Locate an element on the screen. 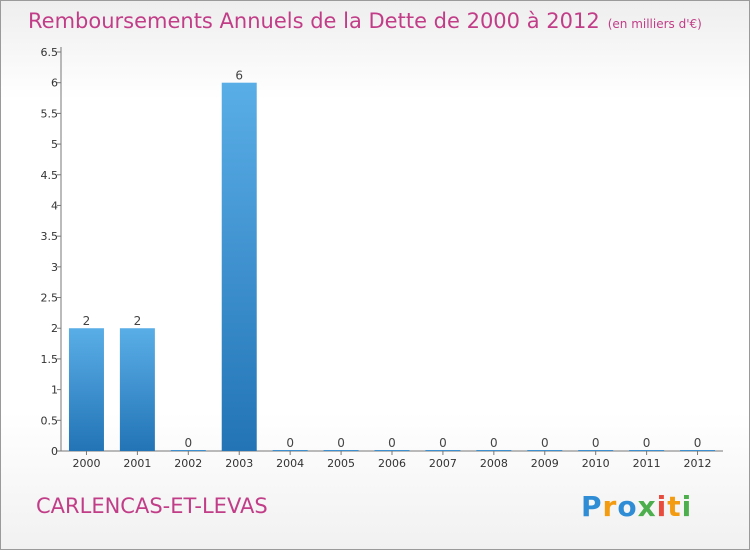 This screenshot has width=750, height=551. logo-letter: o is located at coordinates (627, 506).